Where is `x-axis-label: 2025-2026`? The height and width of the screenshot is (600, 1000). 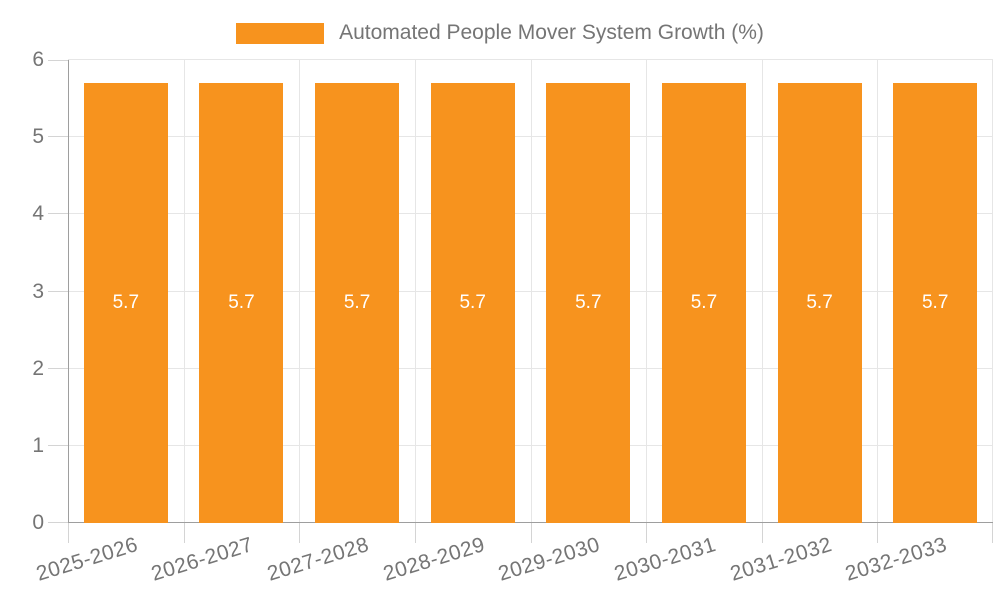
x-axis-label: 2025-2026 is located at coordinates (87, 559).